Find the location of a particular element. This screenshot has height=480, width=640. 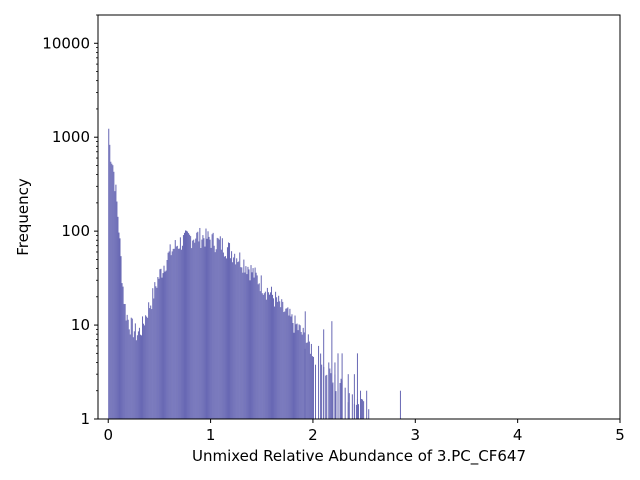

y-axis: 1 10 100 1000 10000 is located at coordinates (70, 221).